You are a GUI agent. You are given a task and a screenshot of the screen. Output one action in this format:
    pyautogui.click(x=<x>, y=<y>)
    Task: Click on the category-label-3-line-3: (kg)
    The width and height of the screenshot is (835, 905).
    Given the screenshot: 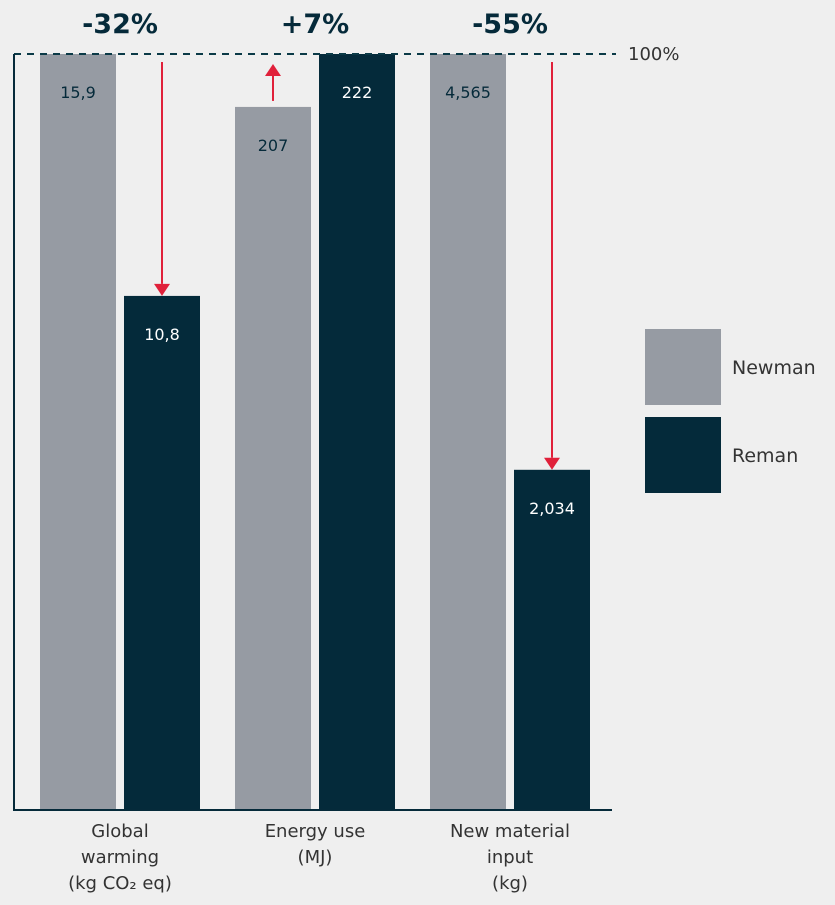 What is the action you would take?
    pyautogui.click(x=510, y=883)
    